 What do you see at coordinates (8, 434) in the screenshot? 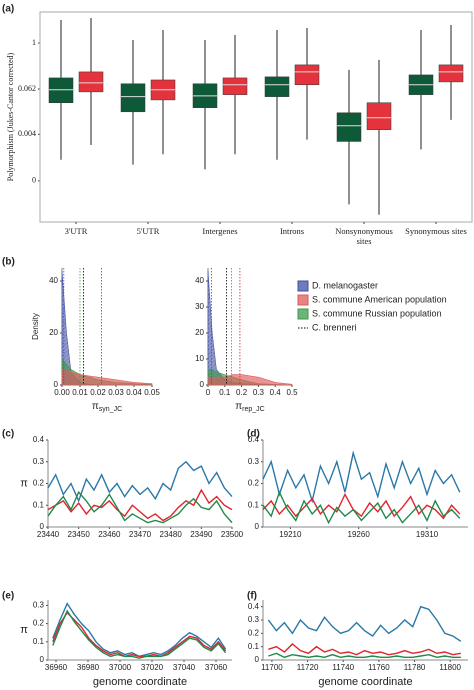
I see `panel-label: (c)` at bounding box center [8, 434].